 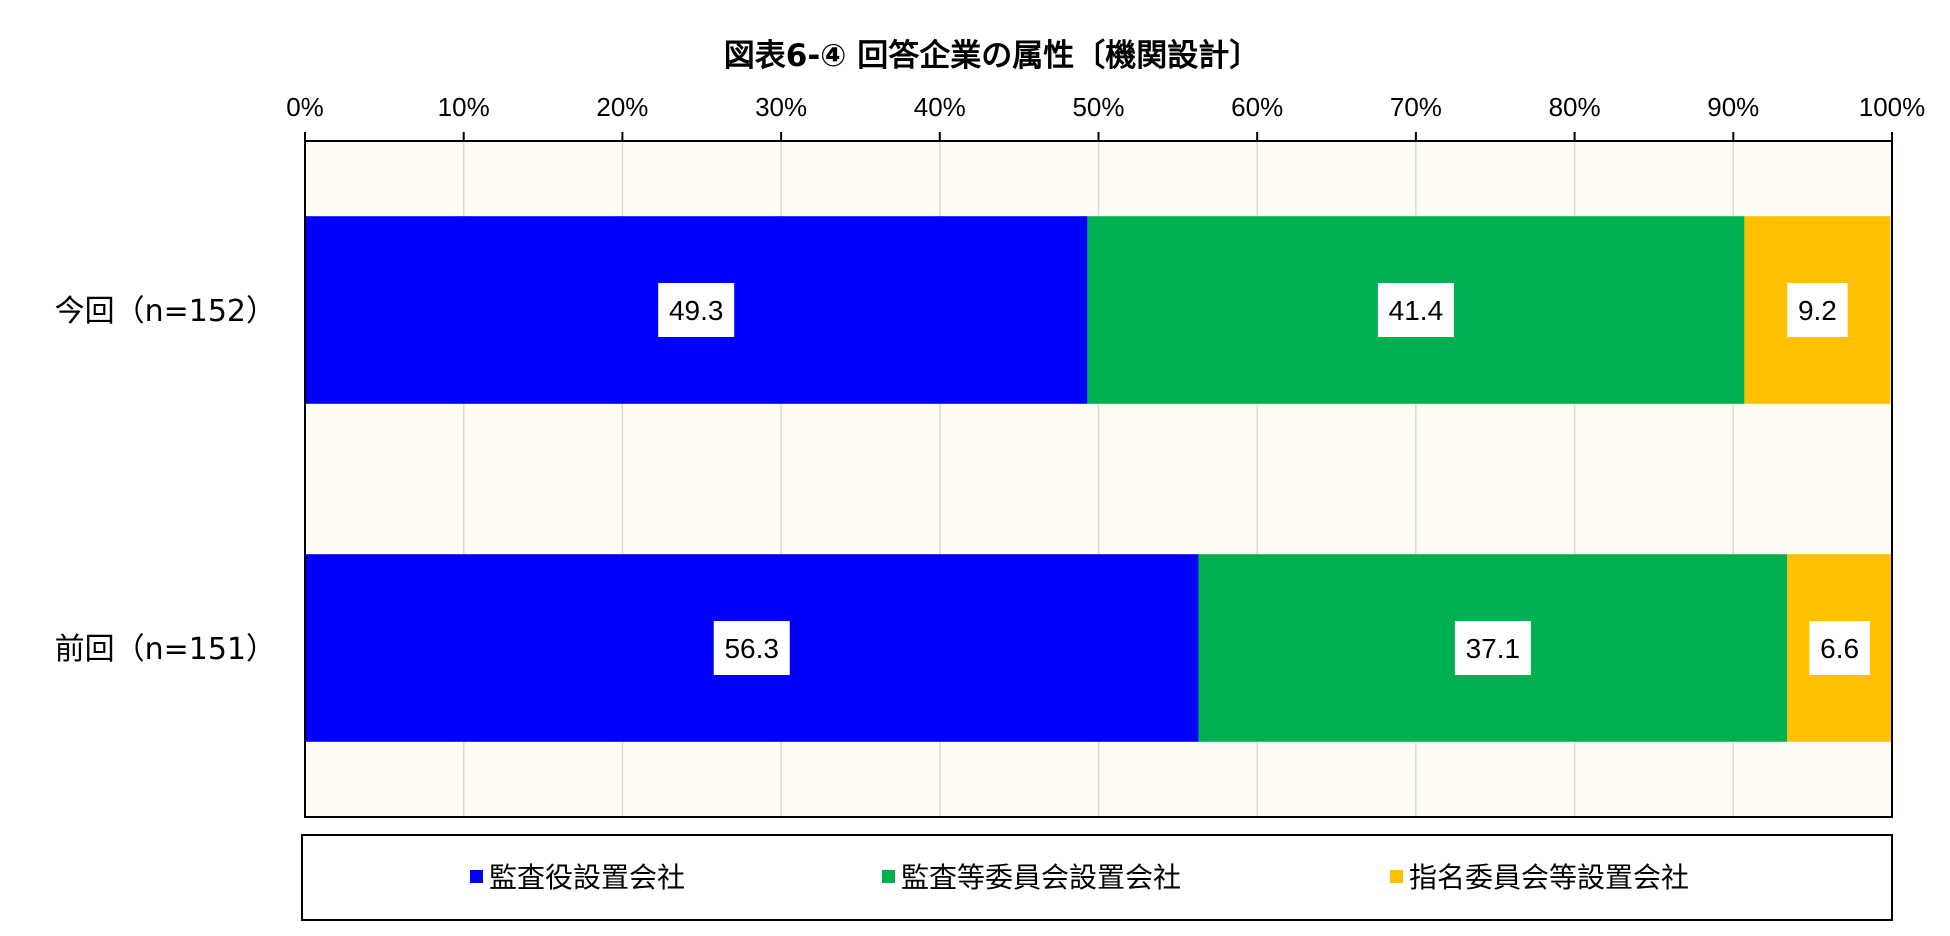 I want to click on legend-label: 指名委員会等設置会社, so click(x=1549, y=877).